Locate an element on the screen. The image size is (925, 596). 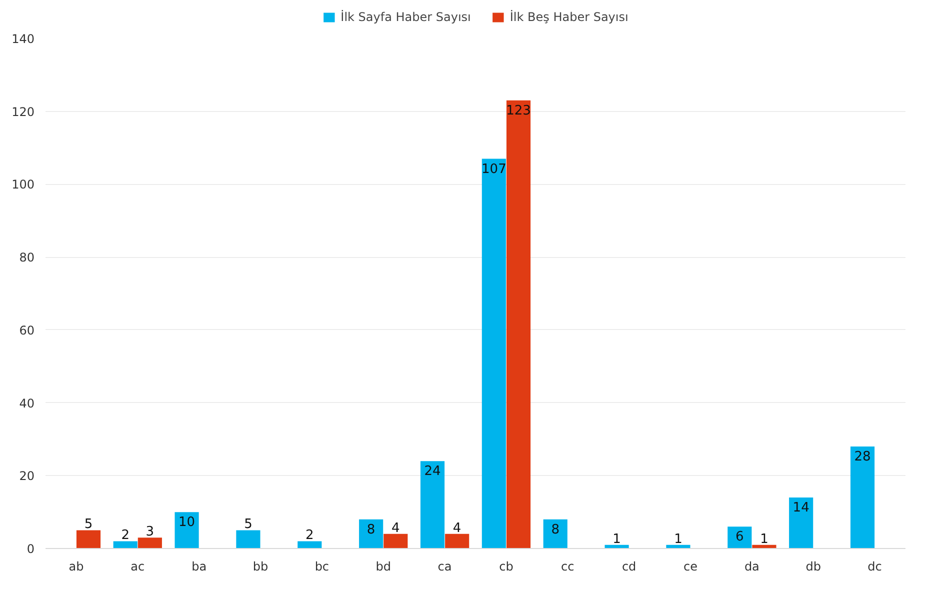
y-tick-label: 20 is located at coordinates (27, 476).